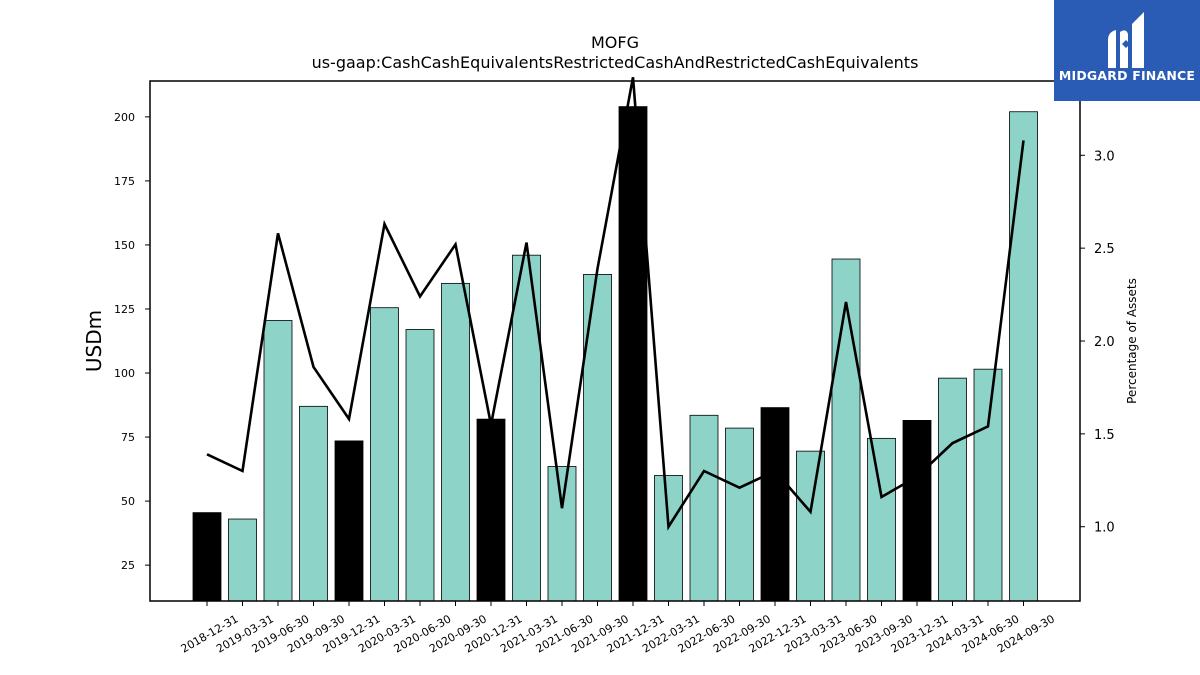 Image resolution: width=1200 pixels, height=675 pixels. I want to click on y-tick-label: 200, so click(124, 117).